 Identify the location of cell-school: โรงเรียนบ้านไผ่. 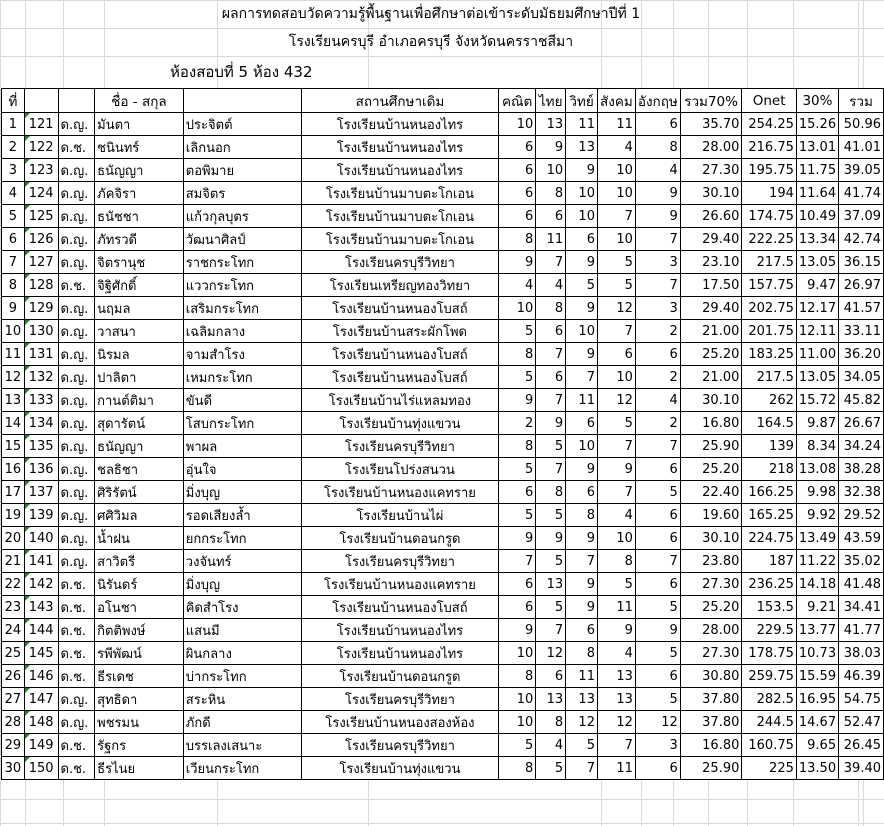
(399, 515).